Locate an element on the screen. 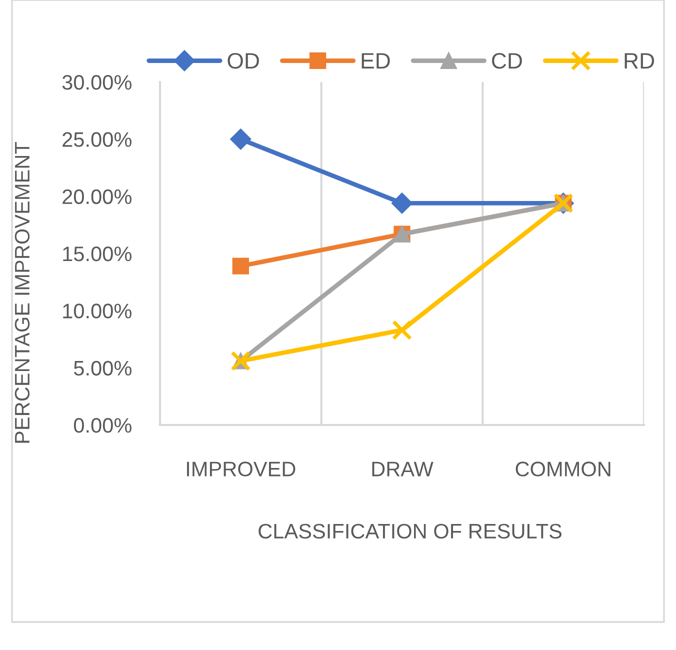 This screenshot has height=650, width=676. y-tick-label: 20.00% is located at coordinates (97, 196).